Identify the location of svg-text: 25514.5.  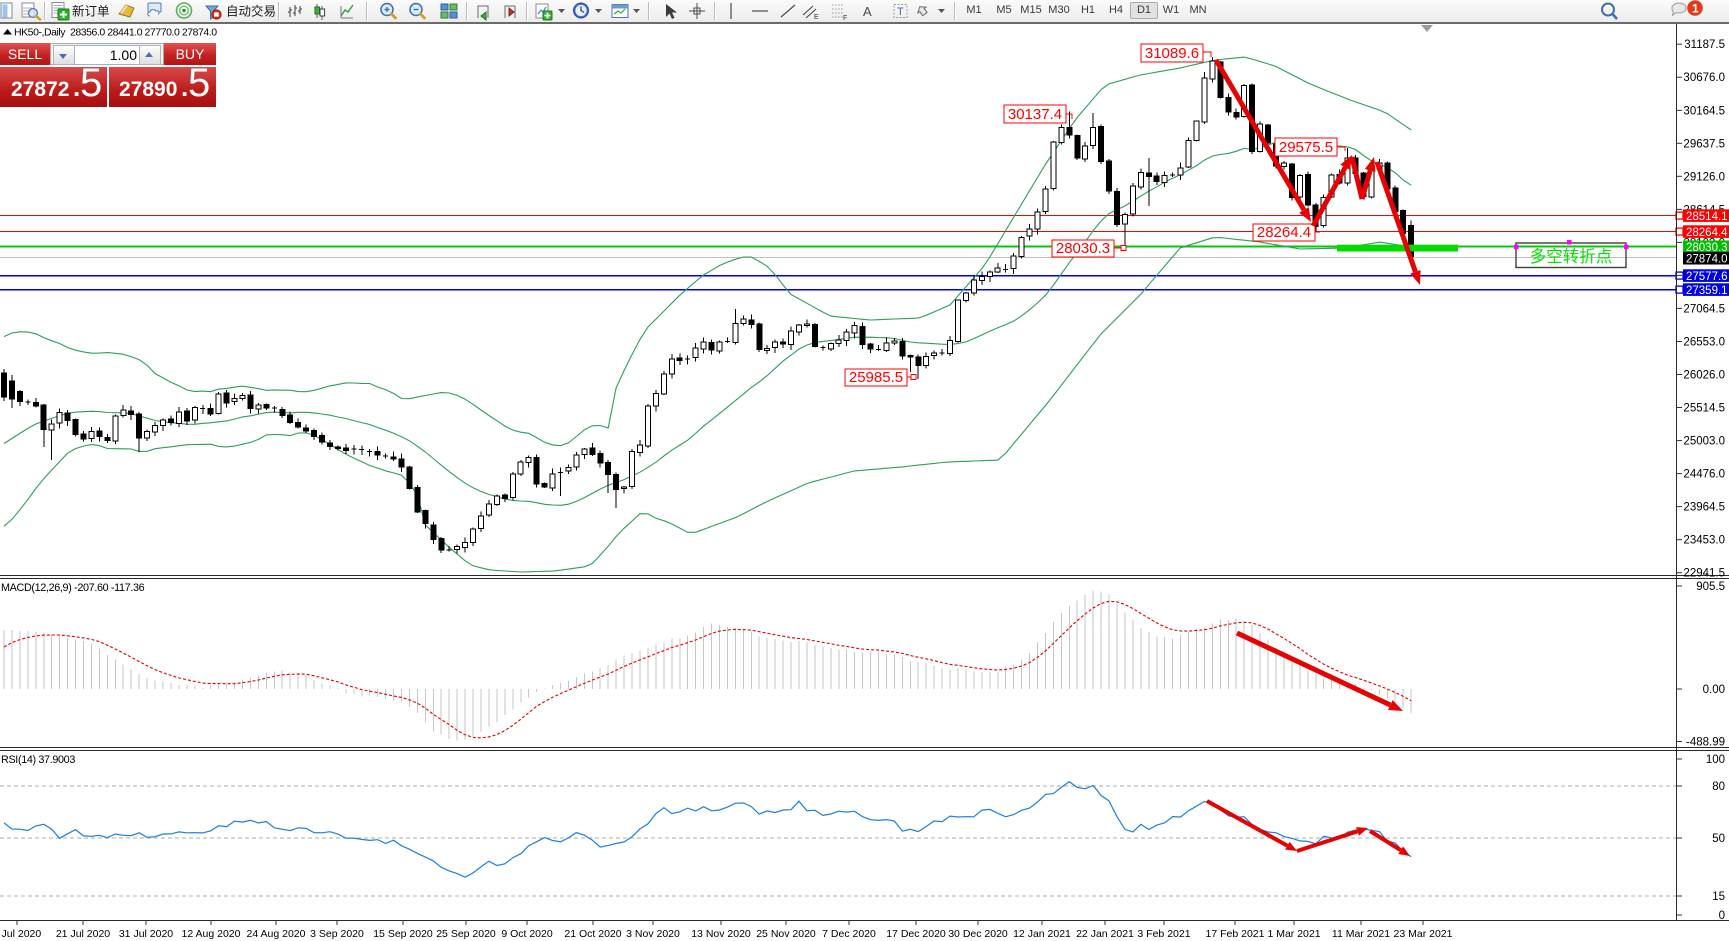
(1704, 409).